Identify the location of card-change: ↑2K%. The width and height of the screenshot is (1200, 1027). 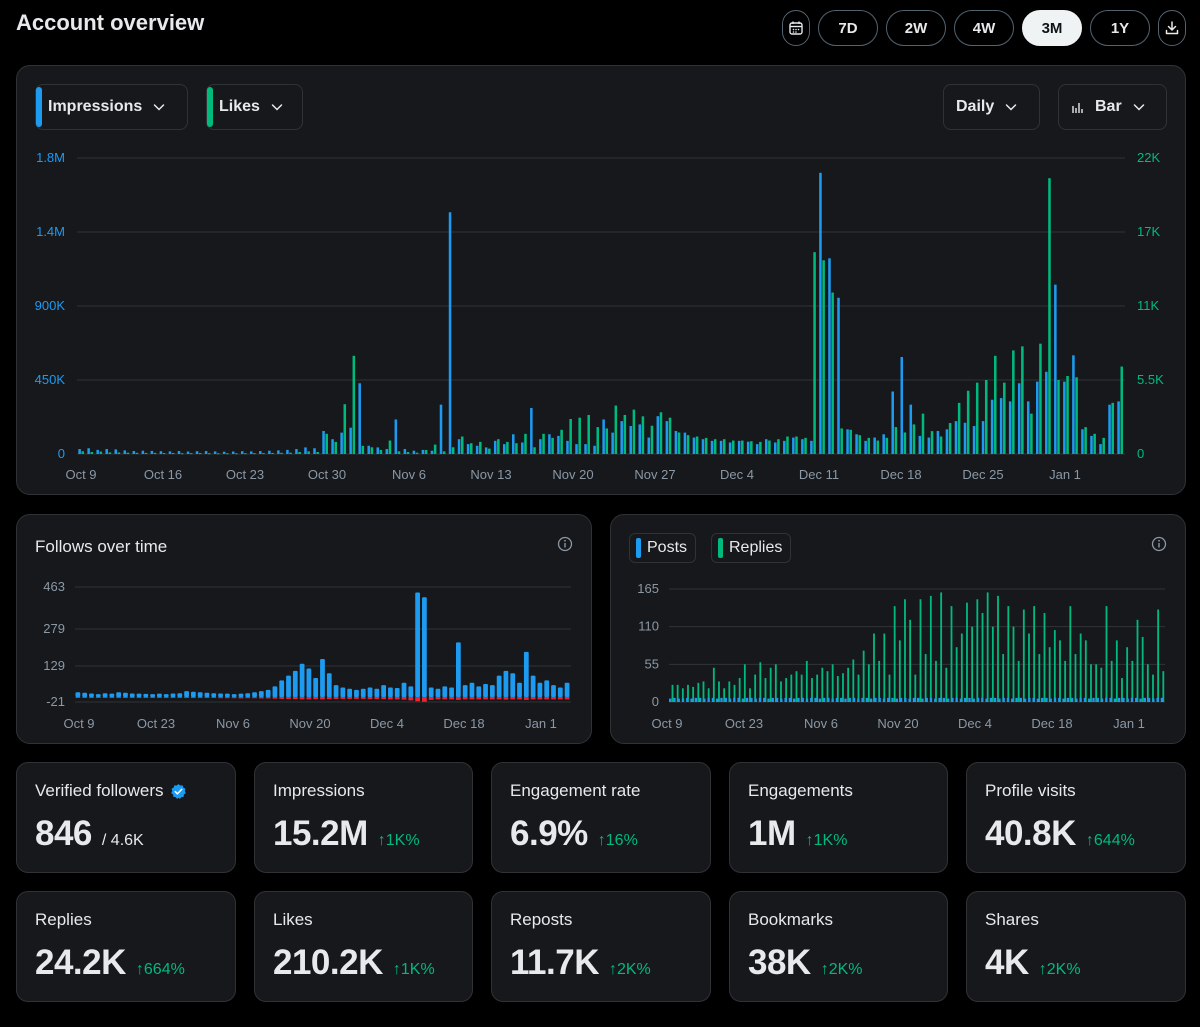
(1059, 969).